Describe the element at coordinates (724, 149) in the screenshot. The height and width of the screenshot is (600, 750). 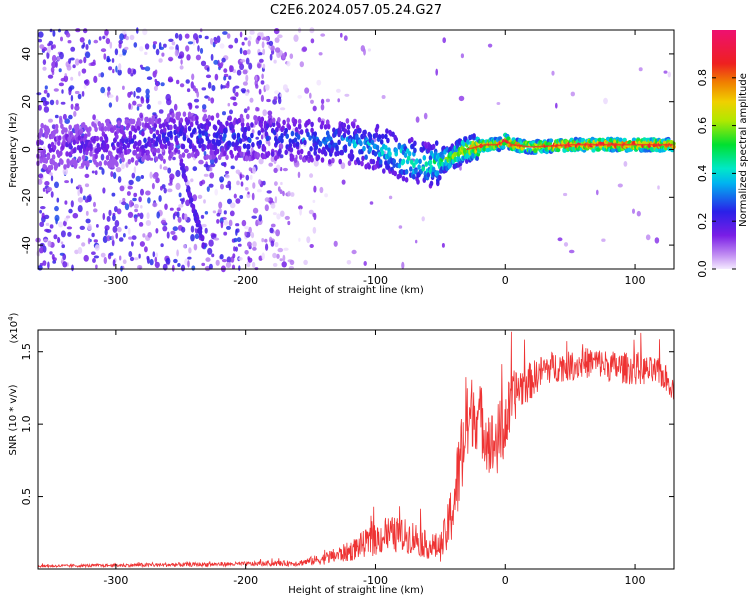
I see `colorbar-gradient` at that location.